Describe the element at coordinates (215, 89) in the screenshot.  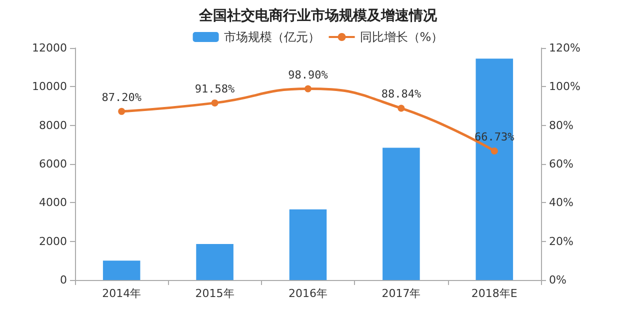
I see `data-label: 91.58%` at that location.